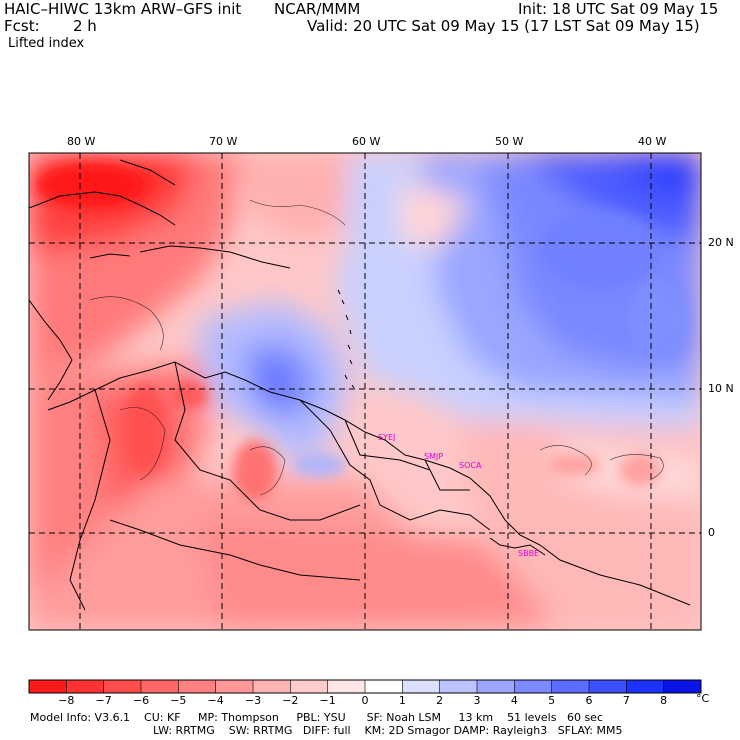 This screenshot has height=740, width=740. Describe the element at coordinates (721, 242) in the screenshot. I see `lat-label-20n: 20 N` at that location.